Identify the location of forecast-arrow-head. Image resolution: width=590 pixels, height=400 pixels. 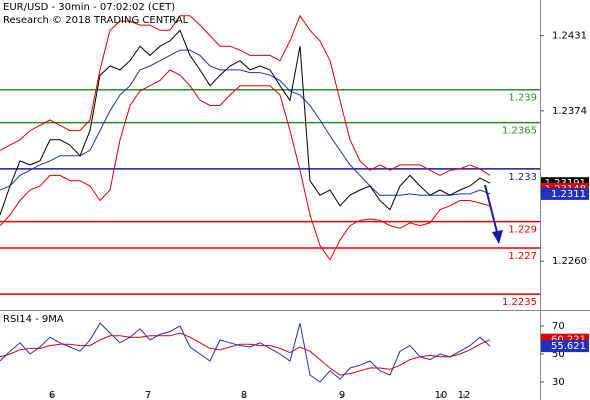
(497, 237).